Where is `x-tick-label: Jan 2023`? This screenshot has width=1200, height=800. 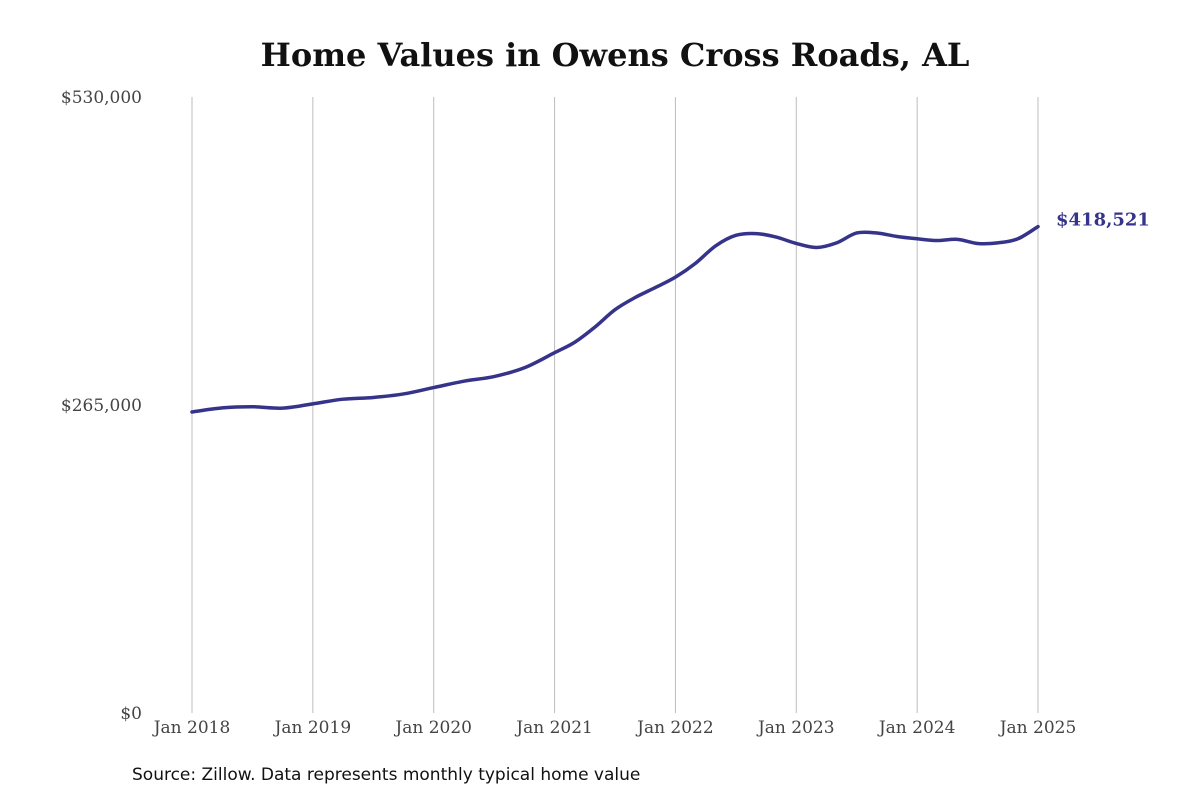 x-tick-label: Jan 2023 is located at coordinates (795, 728).